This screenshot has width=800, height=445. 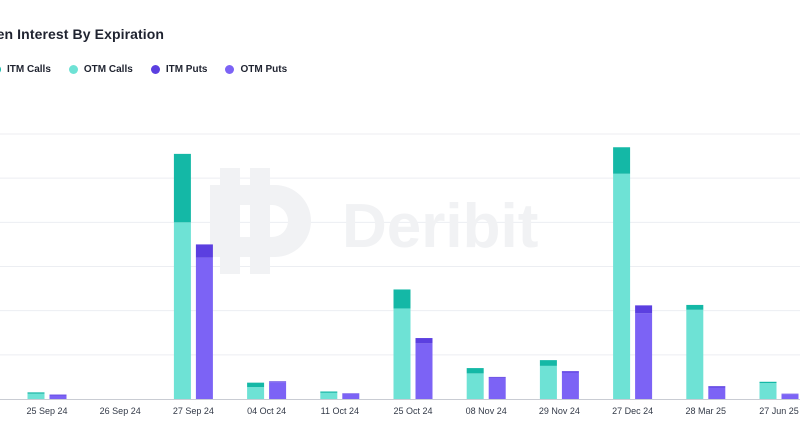 What do you see at coordinates (264, 69) in the screenshot?
I see `legend-label-otm-puts: OTM Puts` at bounding box center [264, 69].